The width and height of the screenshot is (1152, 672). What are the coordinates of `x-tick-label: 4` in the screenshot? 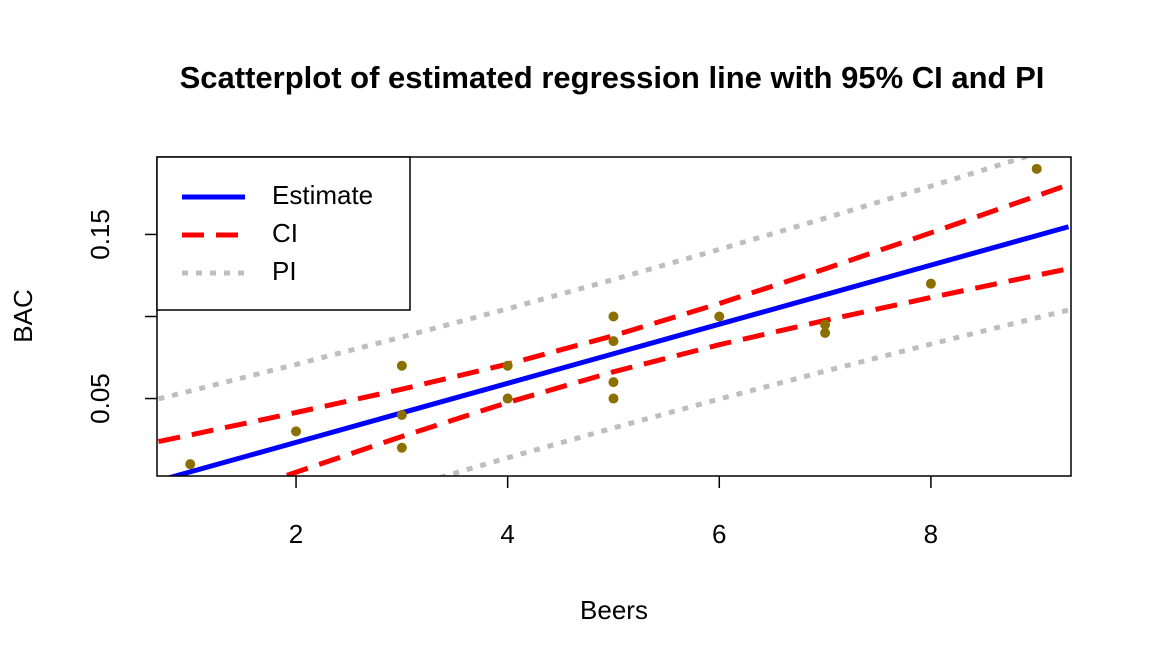 It's located at (507, 534).